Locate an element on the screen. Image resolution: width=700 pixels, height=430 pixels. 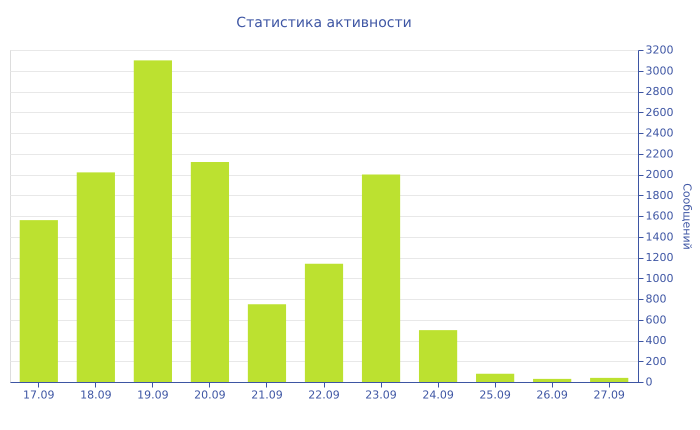
y-tick-label: 200 is located at coordinates (656, 361).